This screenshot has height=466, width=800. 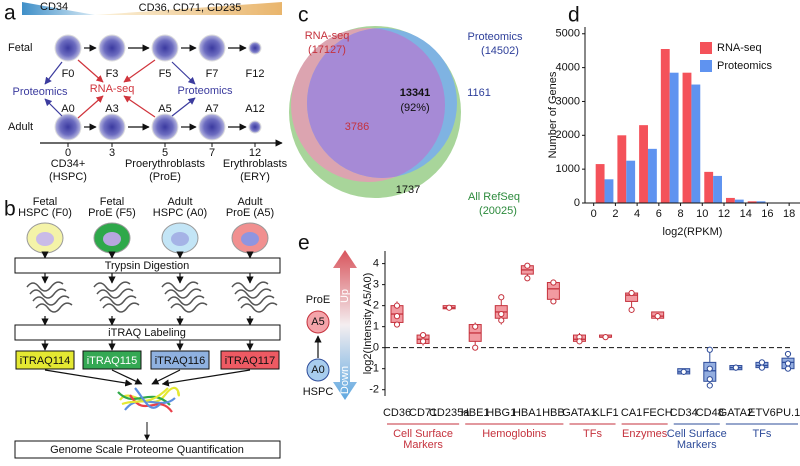 I want to click on y-tick-label: 4000, so click(x=568, y=68).